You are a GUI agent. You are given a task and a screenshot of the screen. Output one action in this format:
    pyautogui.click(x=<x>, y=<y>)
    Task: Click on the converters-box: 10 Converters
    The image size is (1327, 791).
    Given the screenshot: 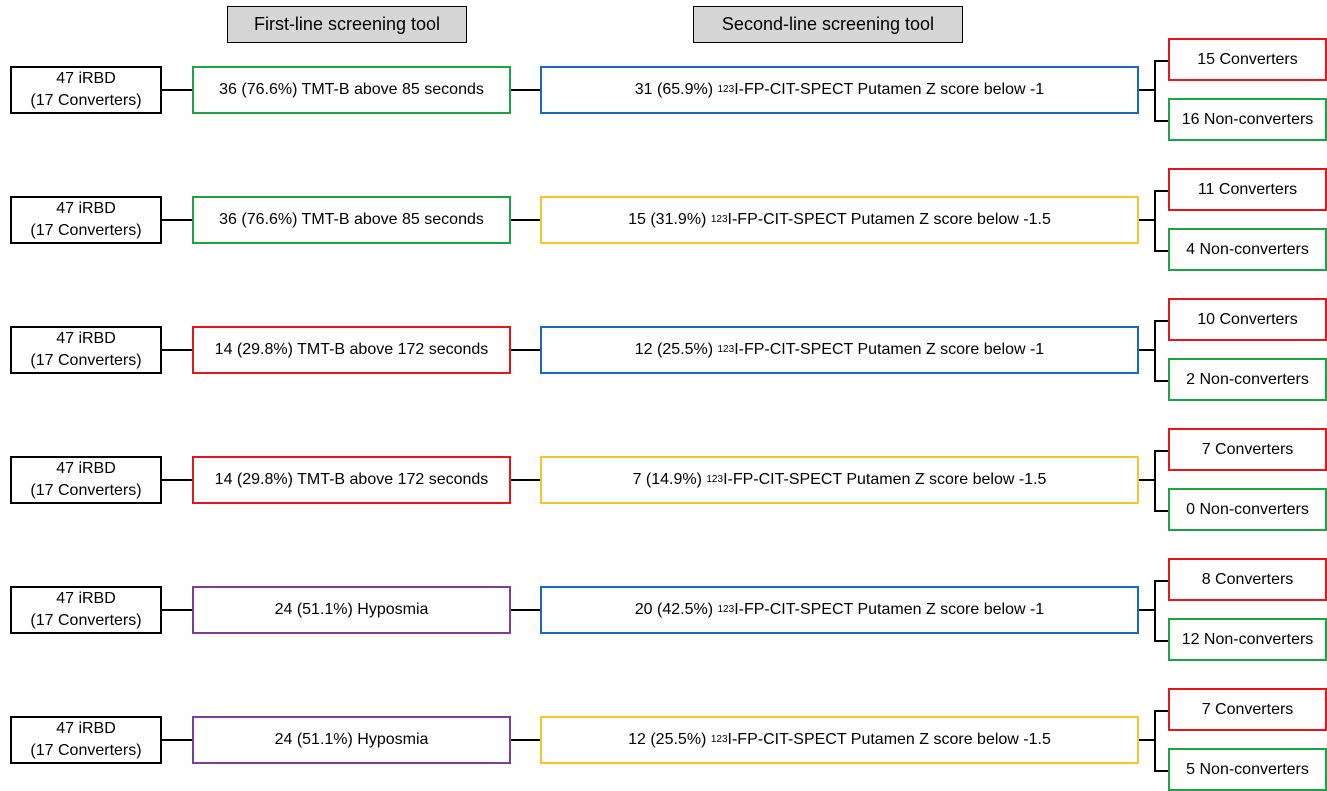 What is the action you would take?
    pyautogui.click(x=1247, y=319)
    